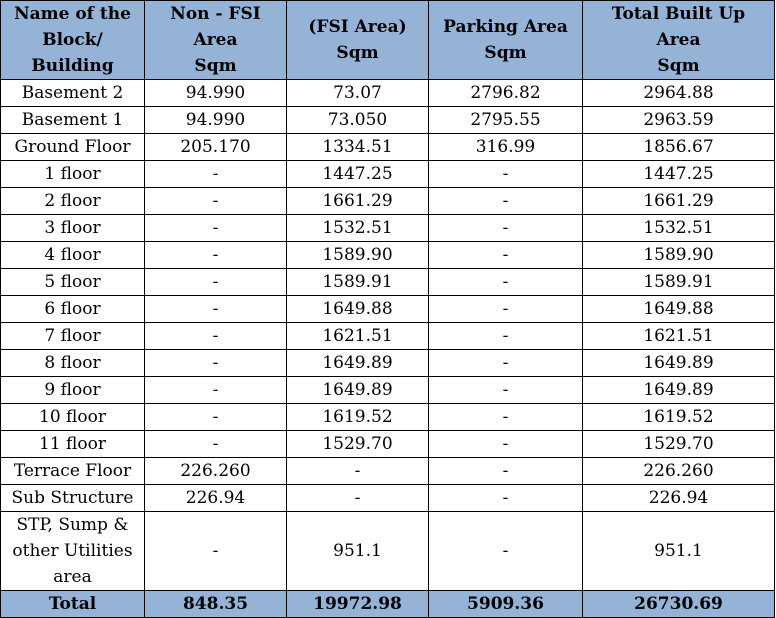 The height and width of the screenshot is (618, 776). I want to click on cell-fsi: 1532.51, so click(357, 228).